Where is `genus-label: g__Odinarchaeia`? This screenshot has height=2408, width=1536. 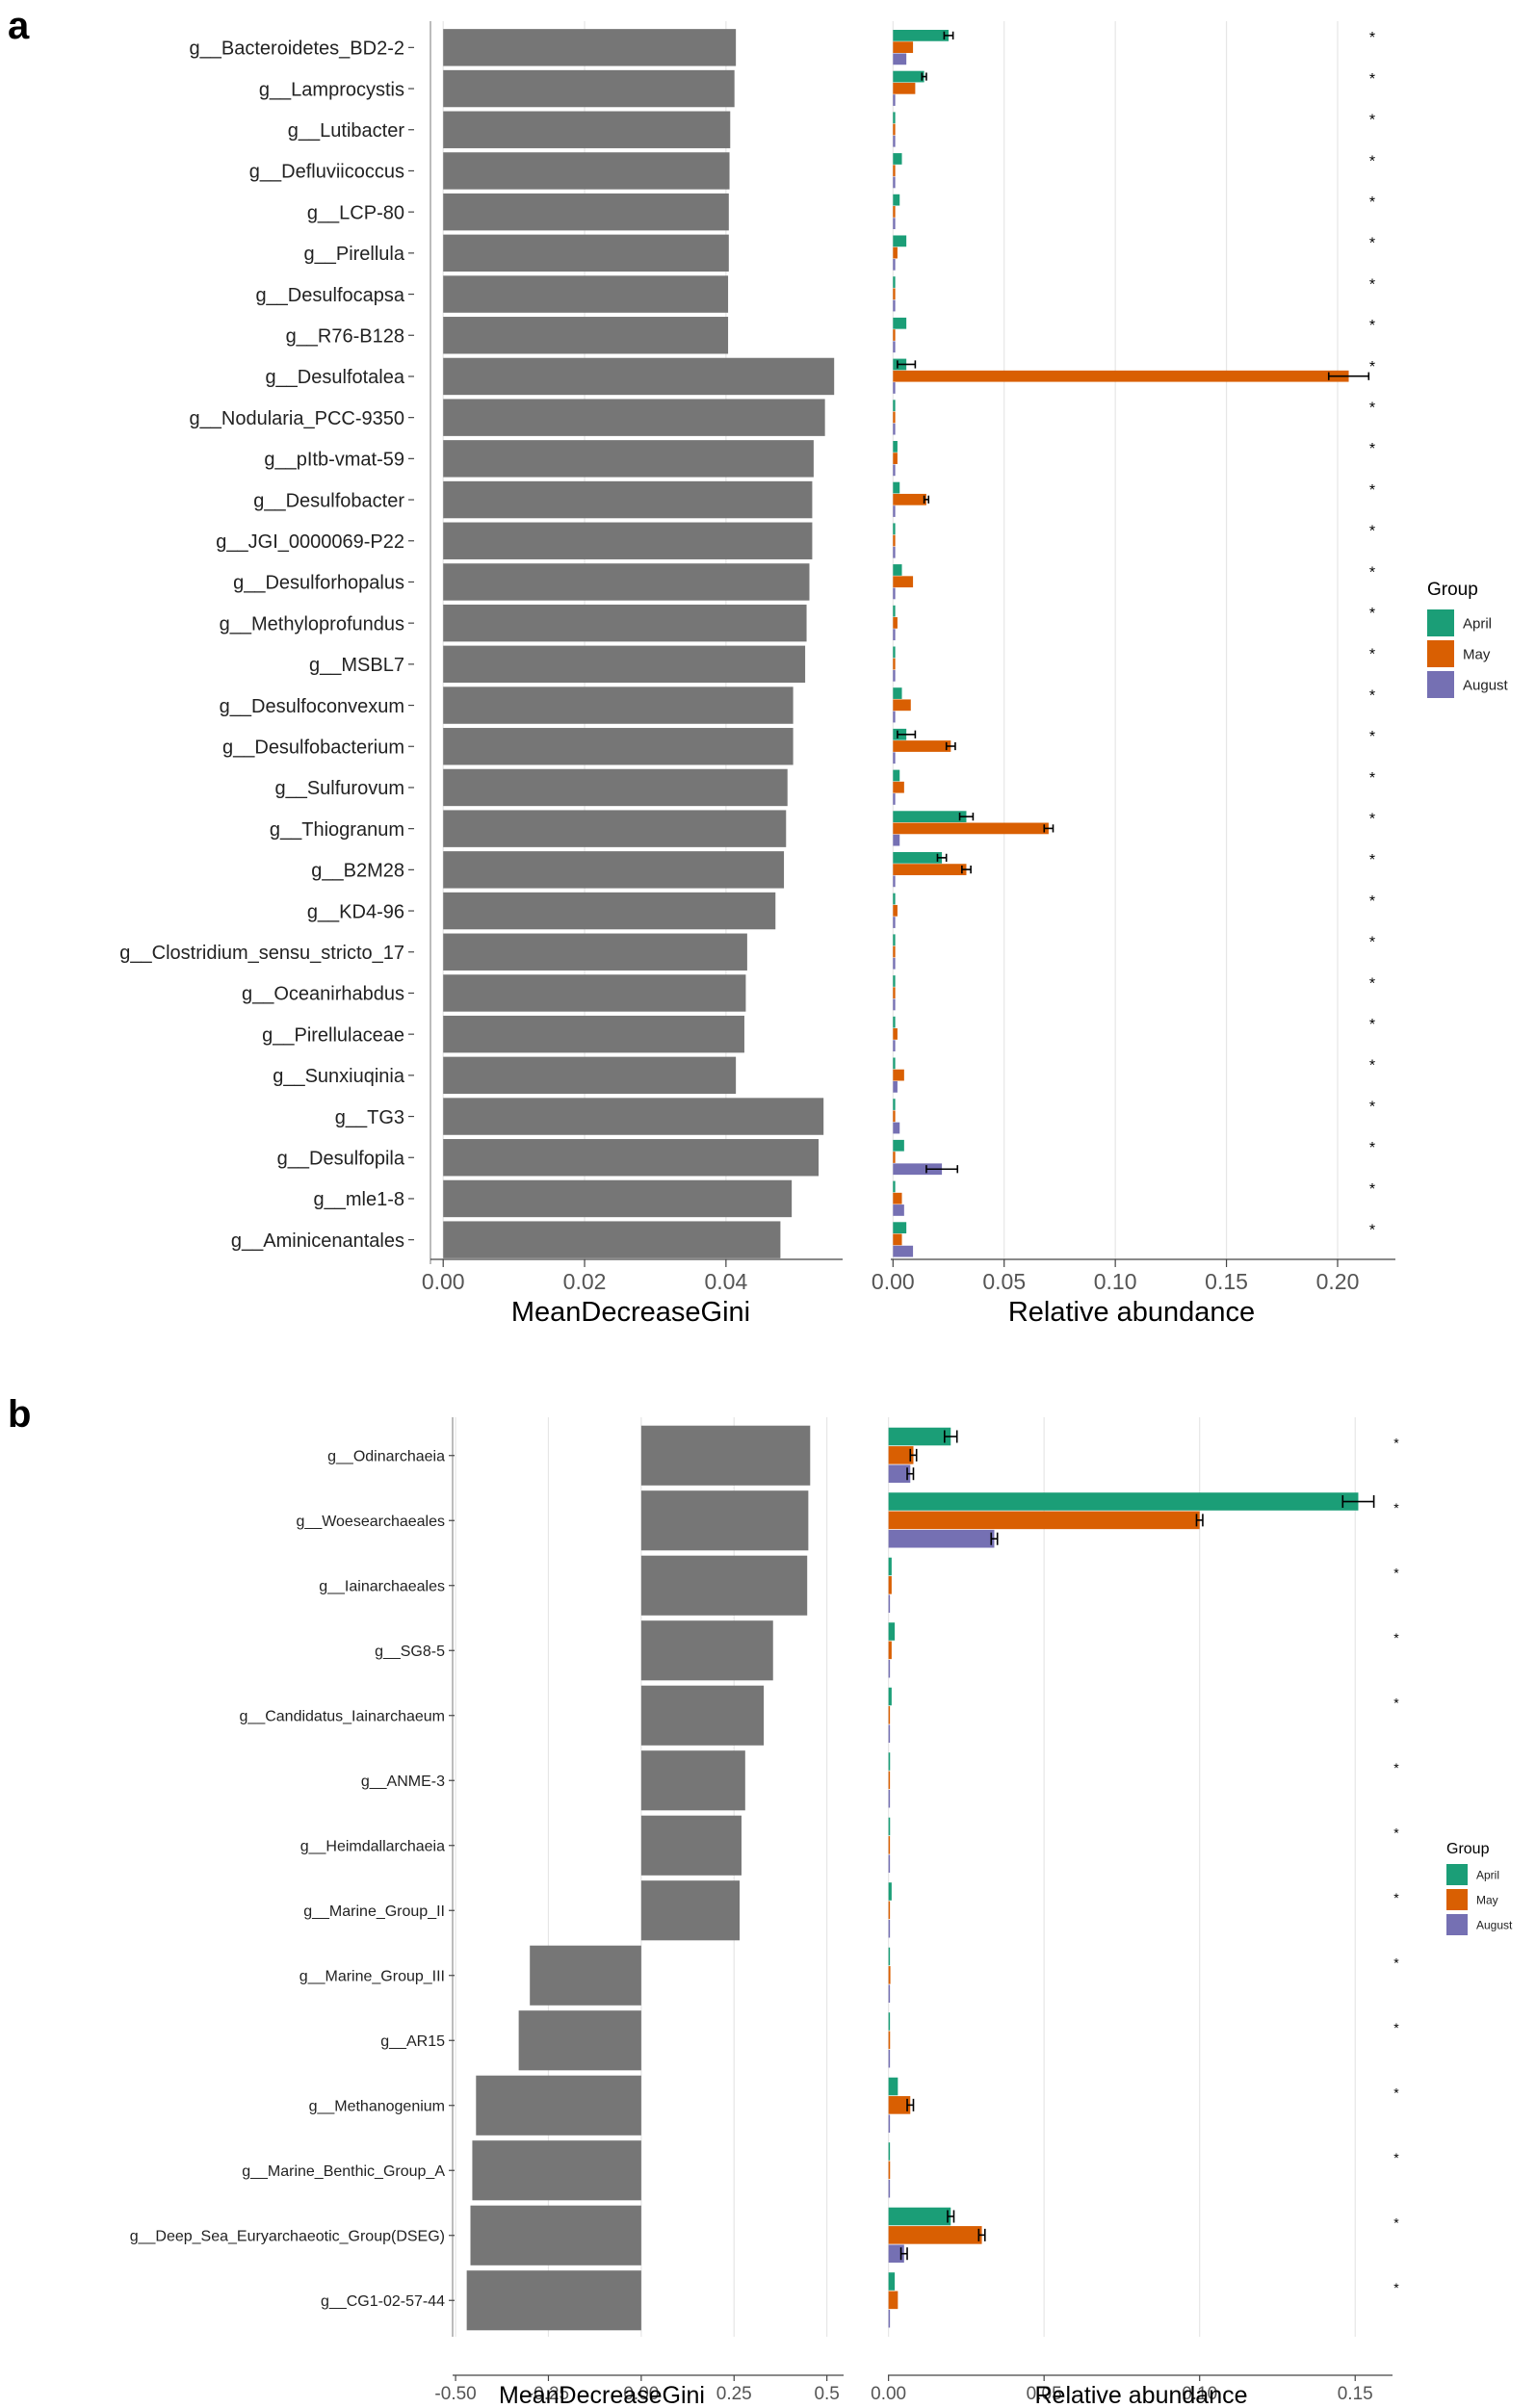 genus-label: g__Odinarchaeia is located at coordinates (386, 1457).